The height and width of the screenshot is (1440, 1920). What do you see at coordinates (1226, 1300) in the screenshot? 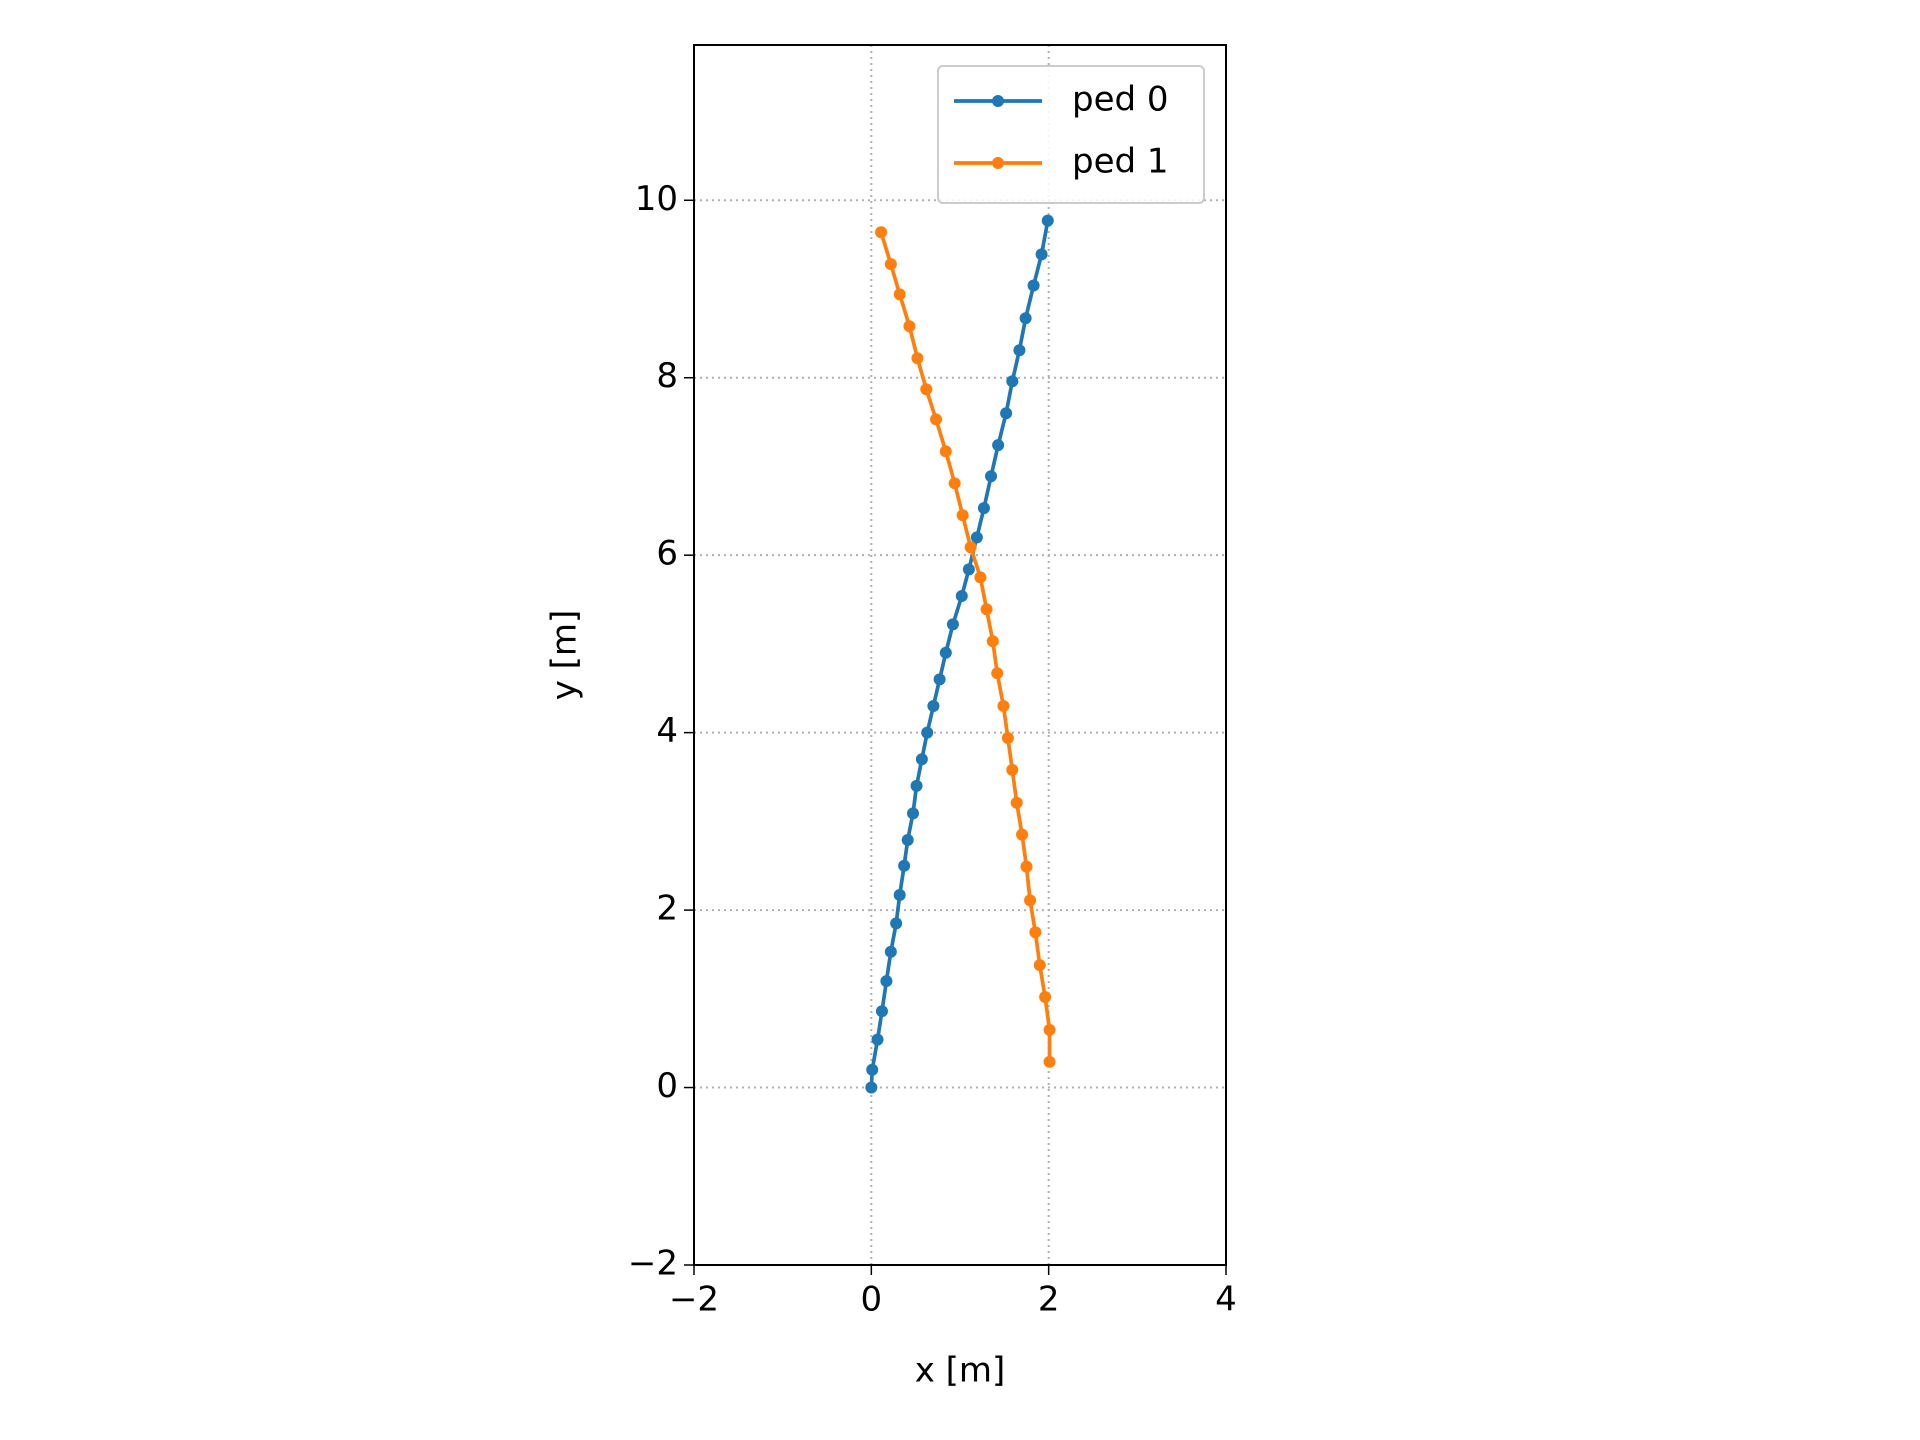
I see `x-tick-label: 4` at bounding box center [1226, 1300].